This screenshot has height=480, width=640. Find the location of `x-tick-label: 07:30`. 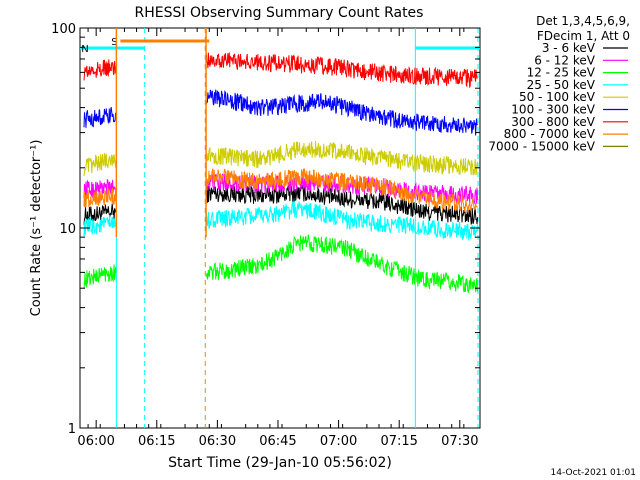

x-tick-label: 07:30 is located at coordinates (459, 441).